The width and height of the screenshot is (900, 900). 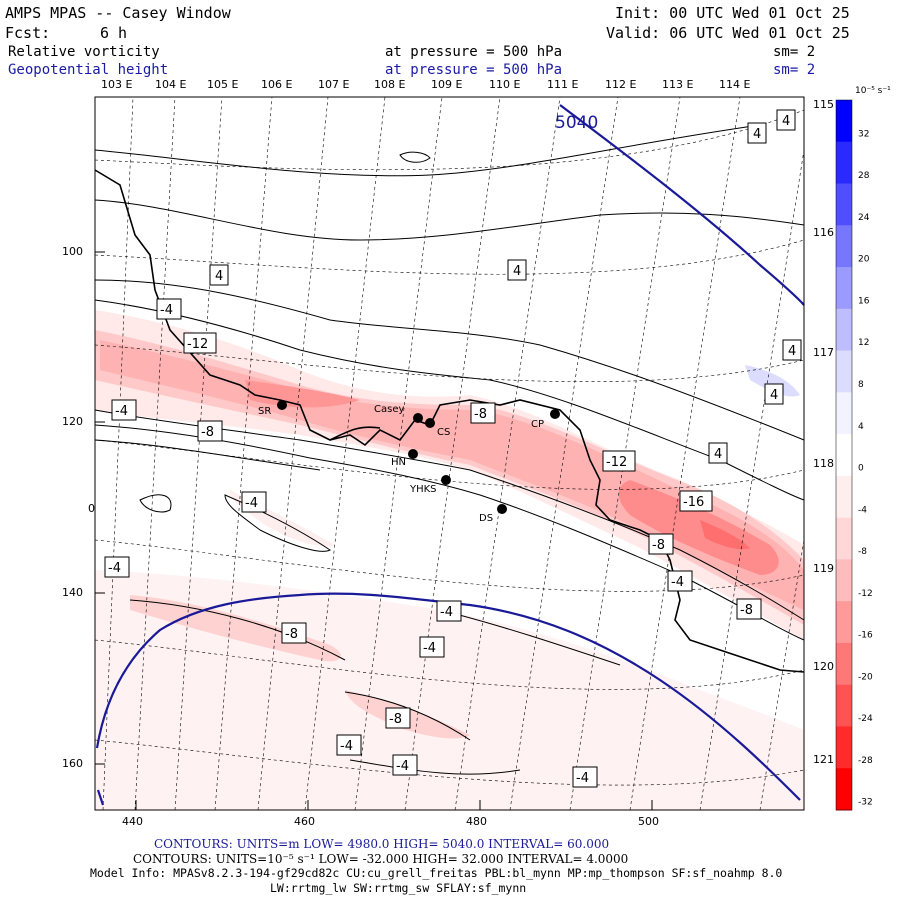 I want to click on lon-label-top: 111 E, so click(x=563, y=84).